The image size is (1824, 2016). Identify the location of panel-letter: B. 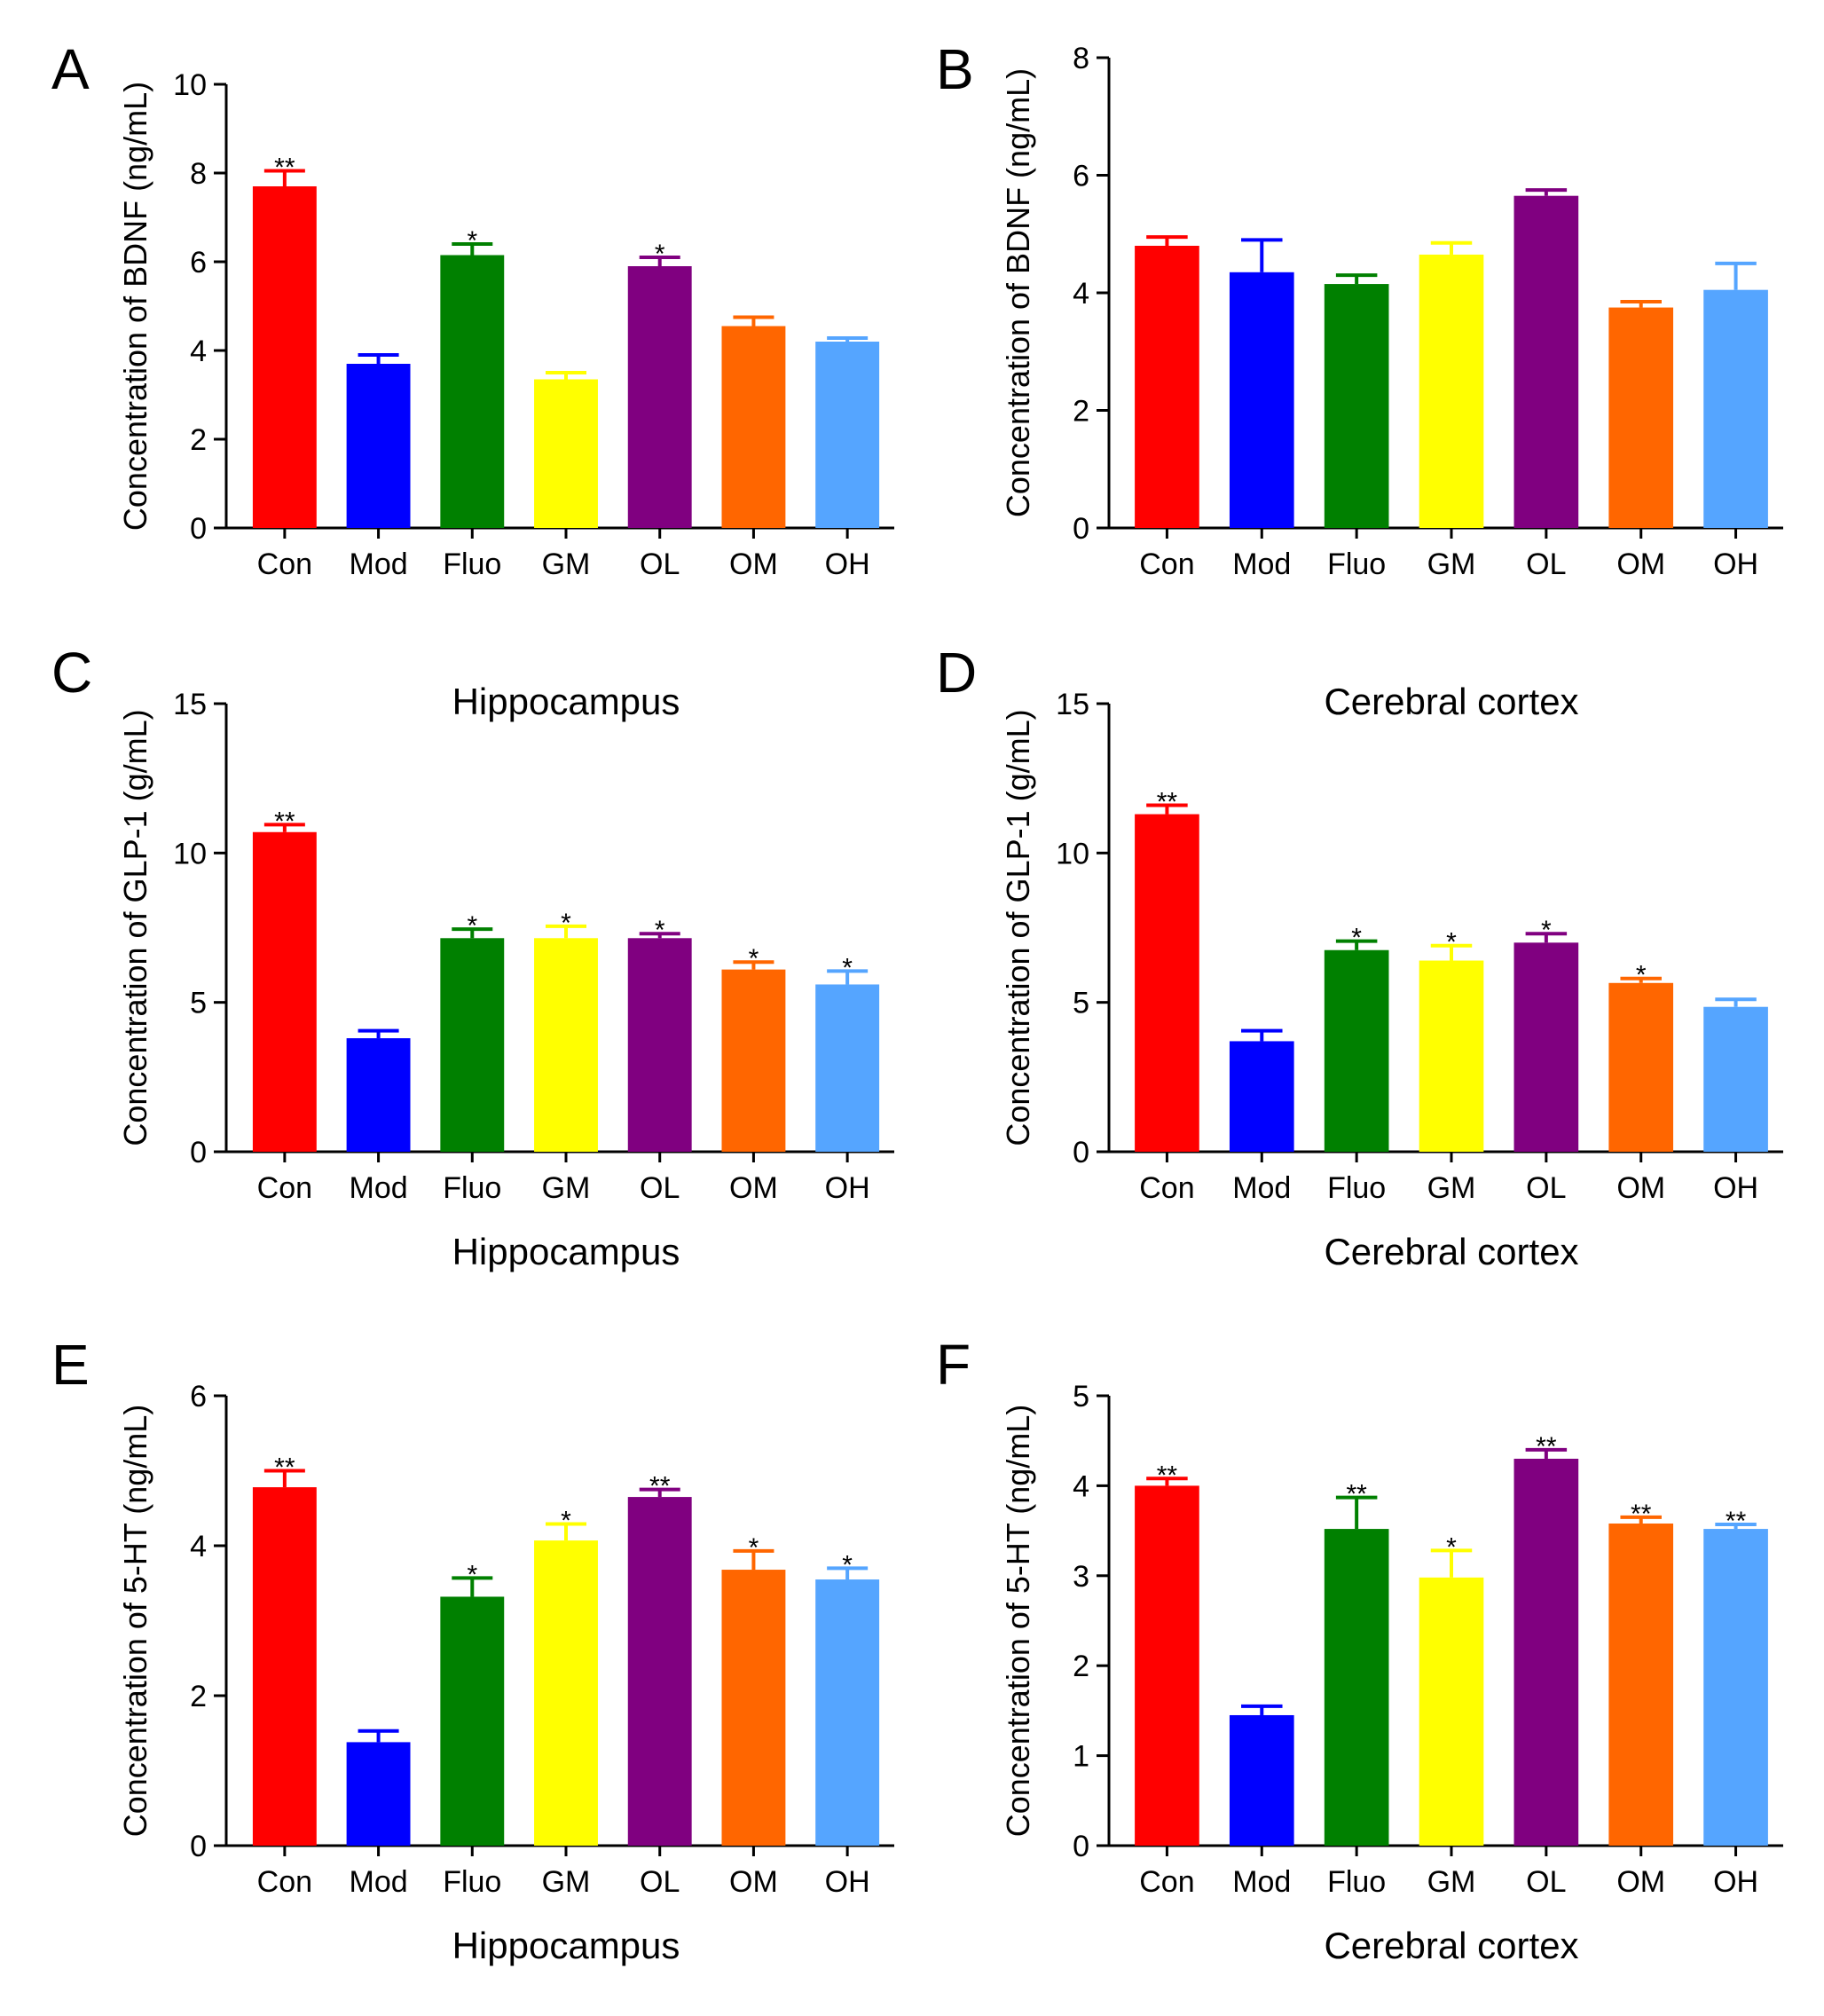
(955, 69).